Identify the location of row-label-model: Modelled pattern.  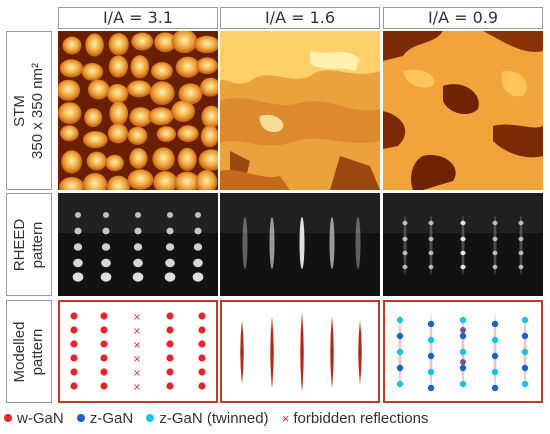
(29, 351).